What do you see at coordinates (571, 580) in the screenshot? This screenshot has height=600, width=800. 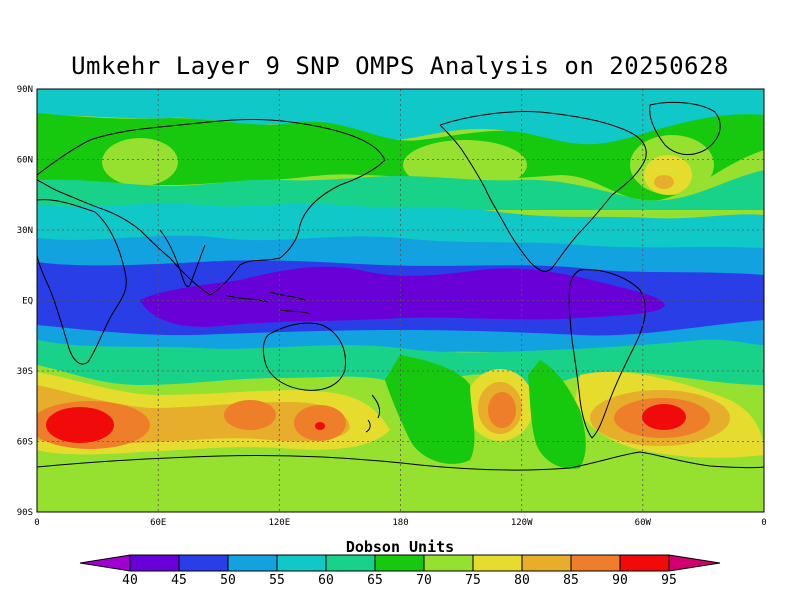 I see `colorbar-label-85: 85` at bounding box center [571, 580].